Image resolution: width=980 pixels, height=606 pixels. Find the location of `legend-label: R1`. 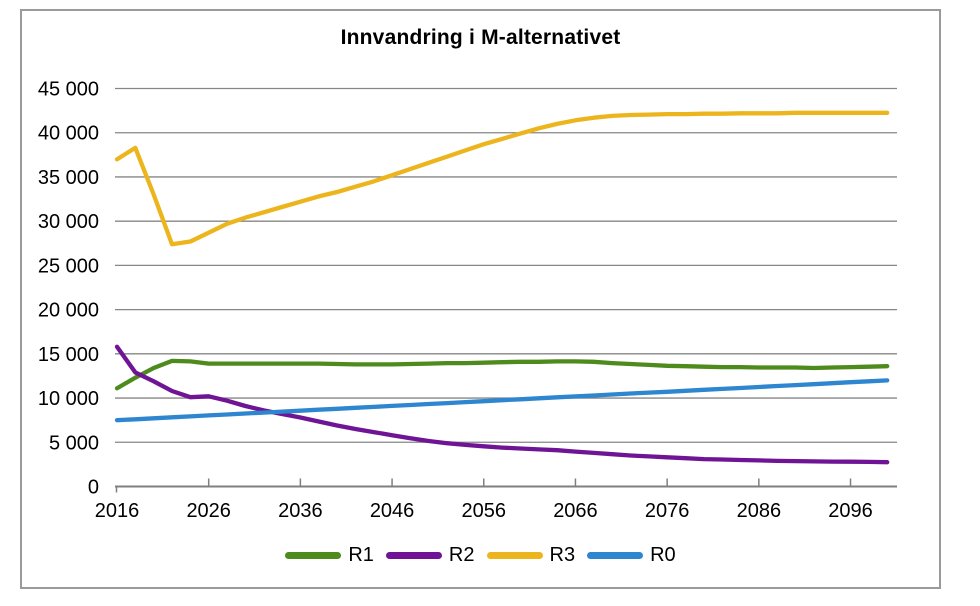

legend-label: R1 is located at coordinates (361, 555).